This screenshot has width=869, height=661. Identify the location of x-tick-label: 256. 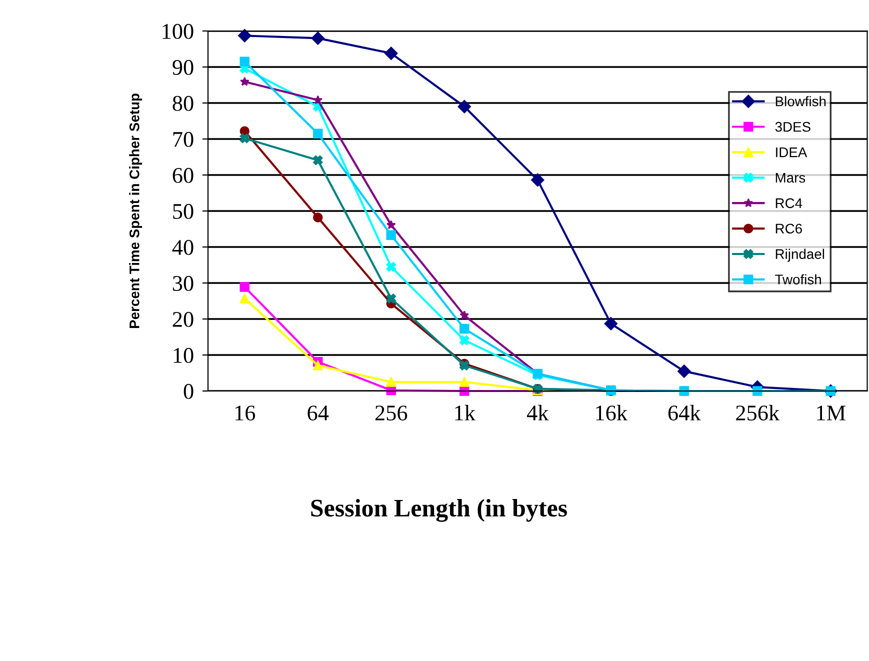
(391, 413).